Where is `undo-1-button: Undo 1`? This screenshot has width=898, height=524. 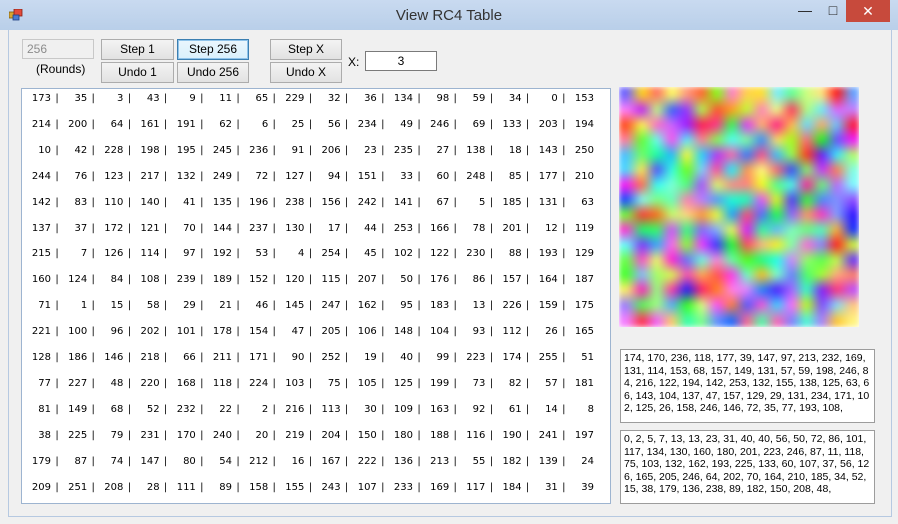 undo-1-button: Undo 1 is located at coordinates (137, 72).